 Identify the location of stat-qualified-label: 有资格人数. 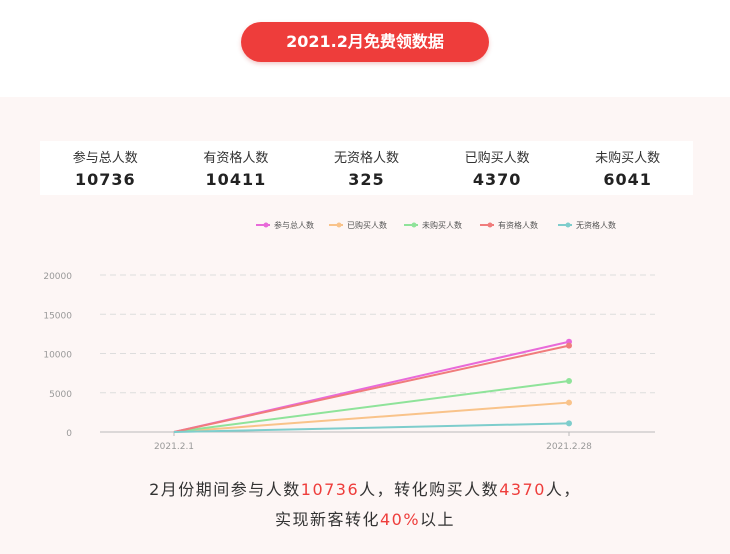
(236, 158).